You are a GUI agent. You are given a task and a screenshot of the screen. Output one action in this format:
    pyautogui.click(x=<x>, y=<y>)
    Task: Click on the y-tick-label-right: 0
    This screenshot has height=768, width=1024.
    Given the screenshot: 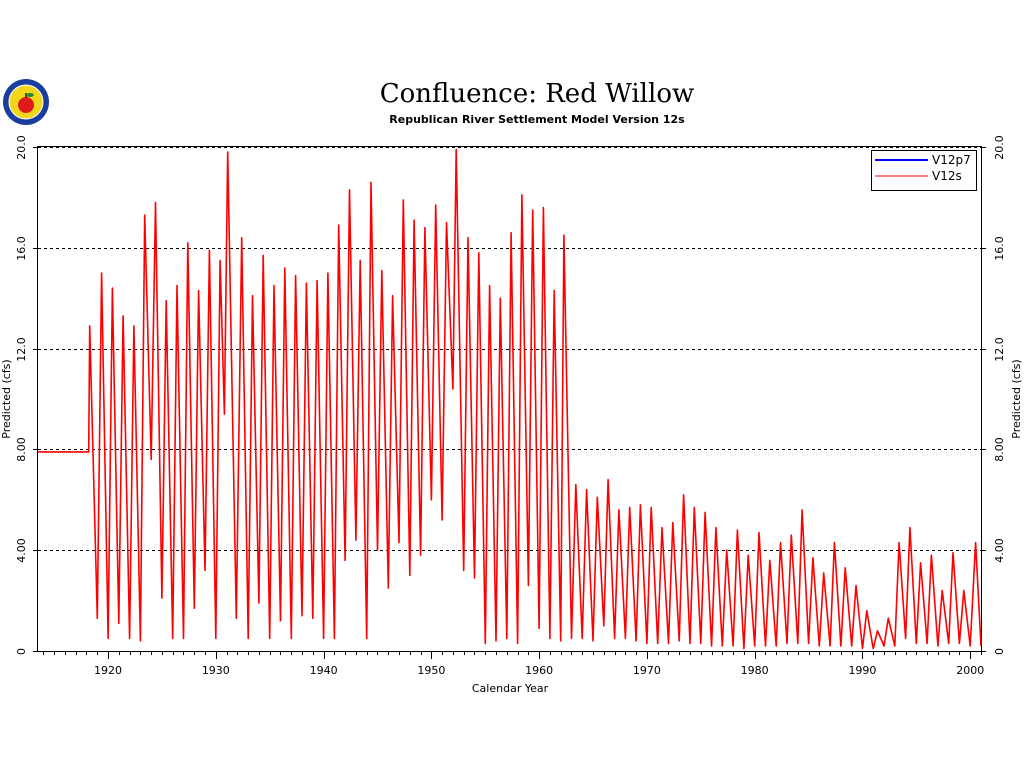 What is the action you would take?
    pyautogui.click(x=999, y=651)
    